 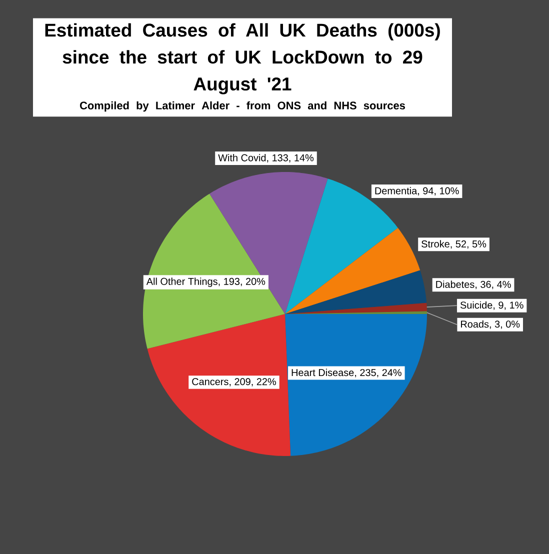 I want to click on data-label: , 36, 4%, so click(x=493, y=285).